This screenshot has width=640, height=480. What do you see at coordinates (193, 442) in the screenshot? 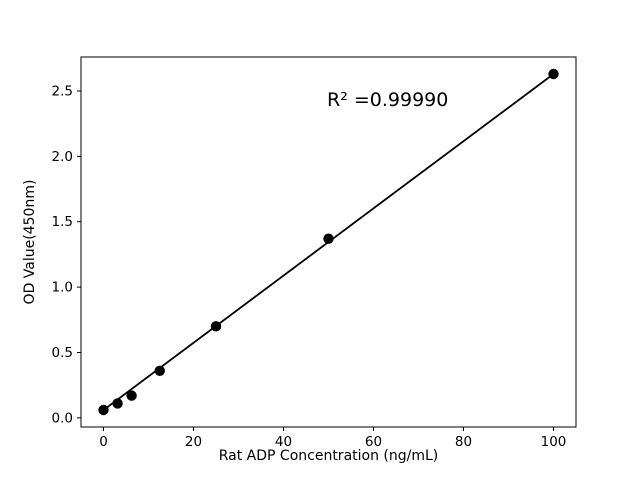
I see `x-tick-label: 20` at bounding box center [193, 442].